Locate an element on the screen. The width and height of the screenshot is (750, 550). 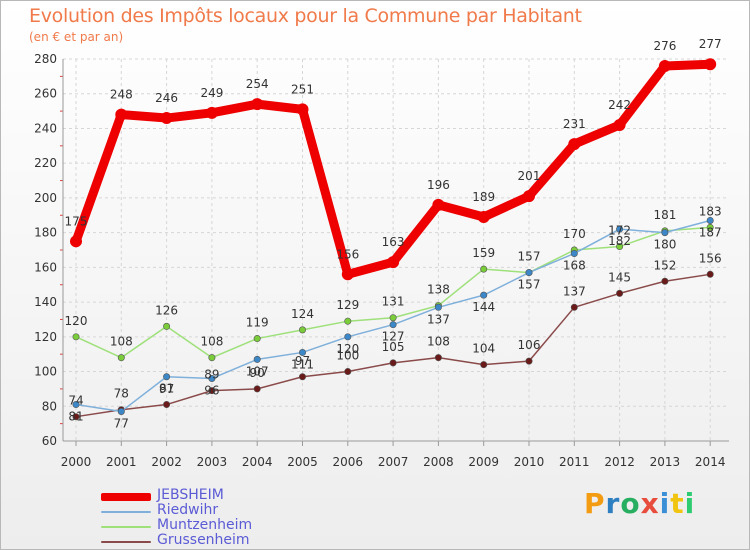
data-label: 100 is located at coordinates (347, 356).